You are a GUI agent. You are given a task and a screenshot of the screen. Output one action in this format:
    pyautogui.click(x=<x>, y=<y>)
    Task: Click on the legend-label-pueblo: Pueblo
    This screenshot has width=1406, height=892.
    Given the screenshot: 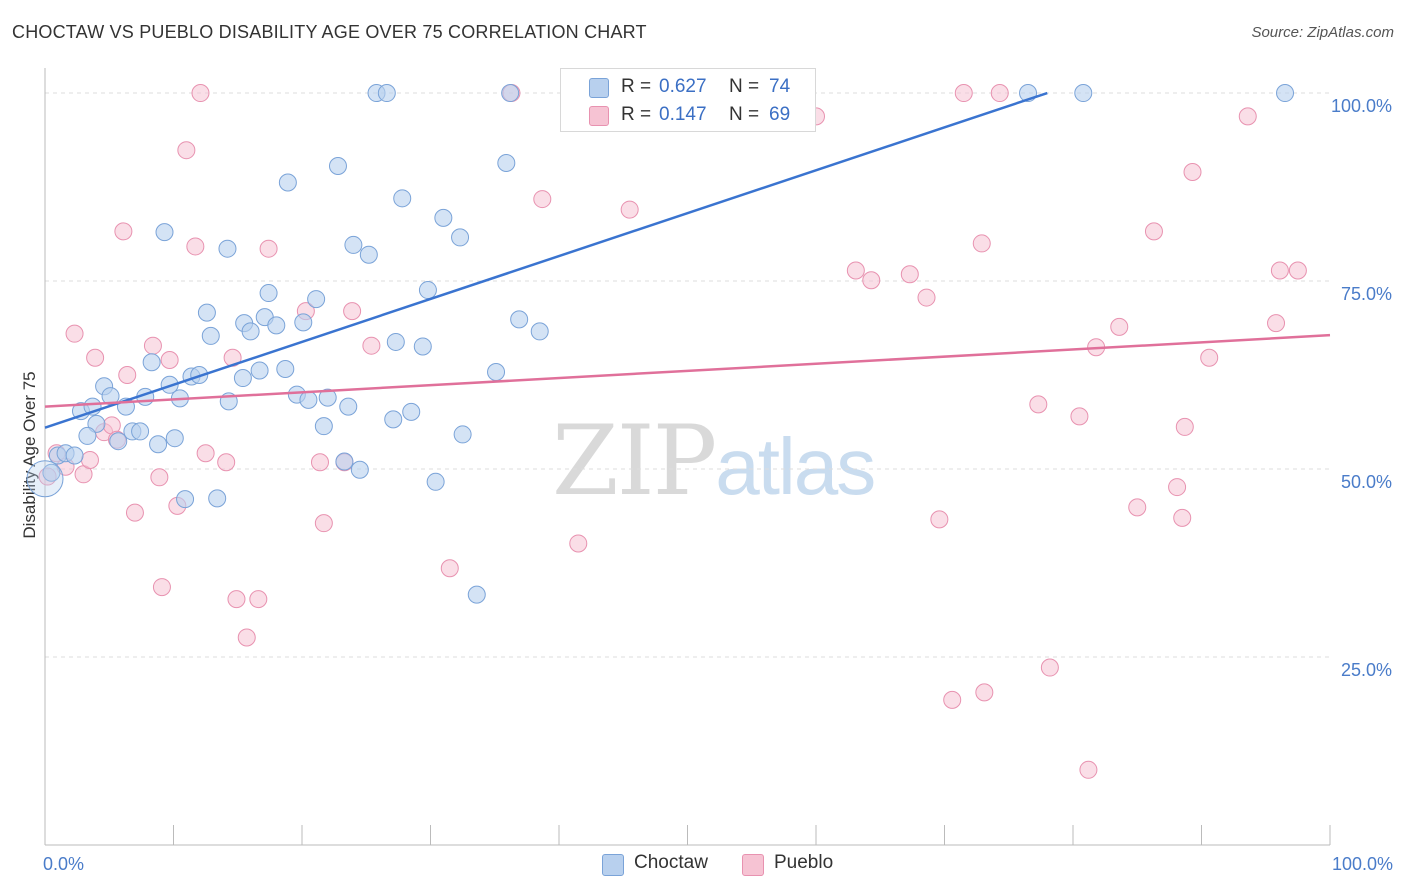 What is the action you would take?
    pyautogui.click(x=804, y=862)
    